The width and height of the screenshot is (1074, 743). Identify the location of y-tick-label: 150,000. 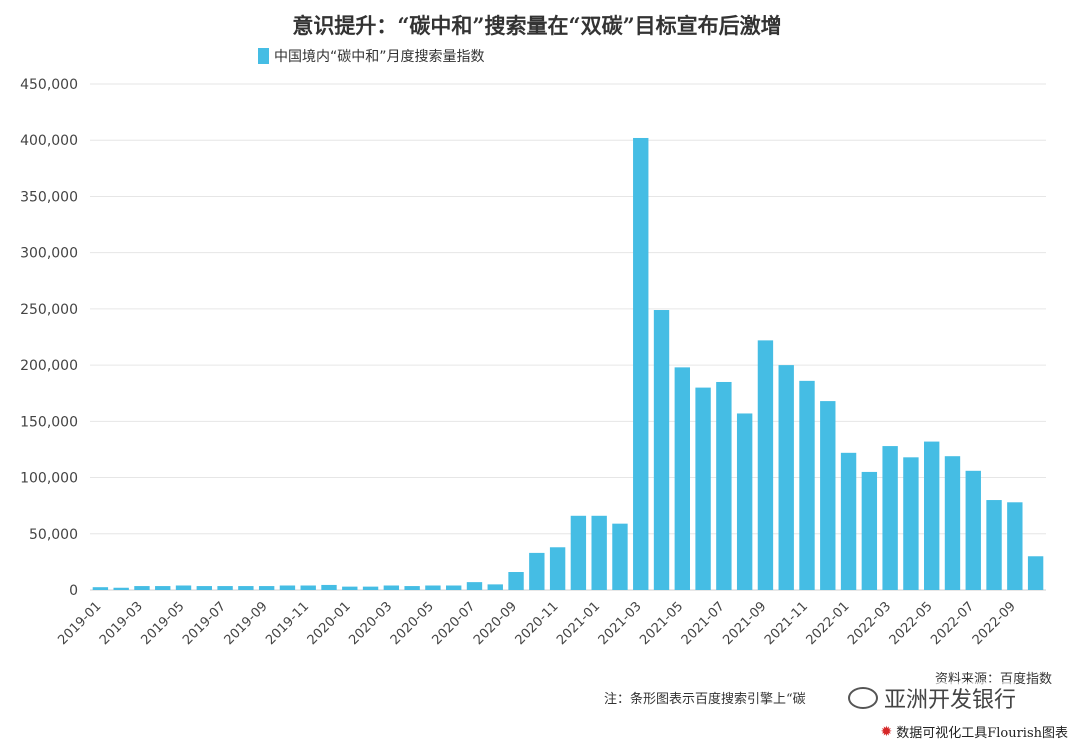
(49, 422).